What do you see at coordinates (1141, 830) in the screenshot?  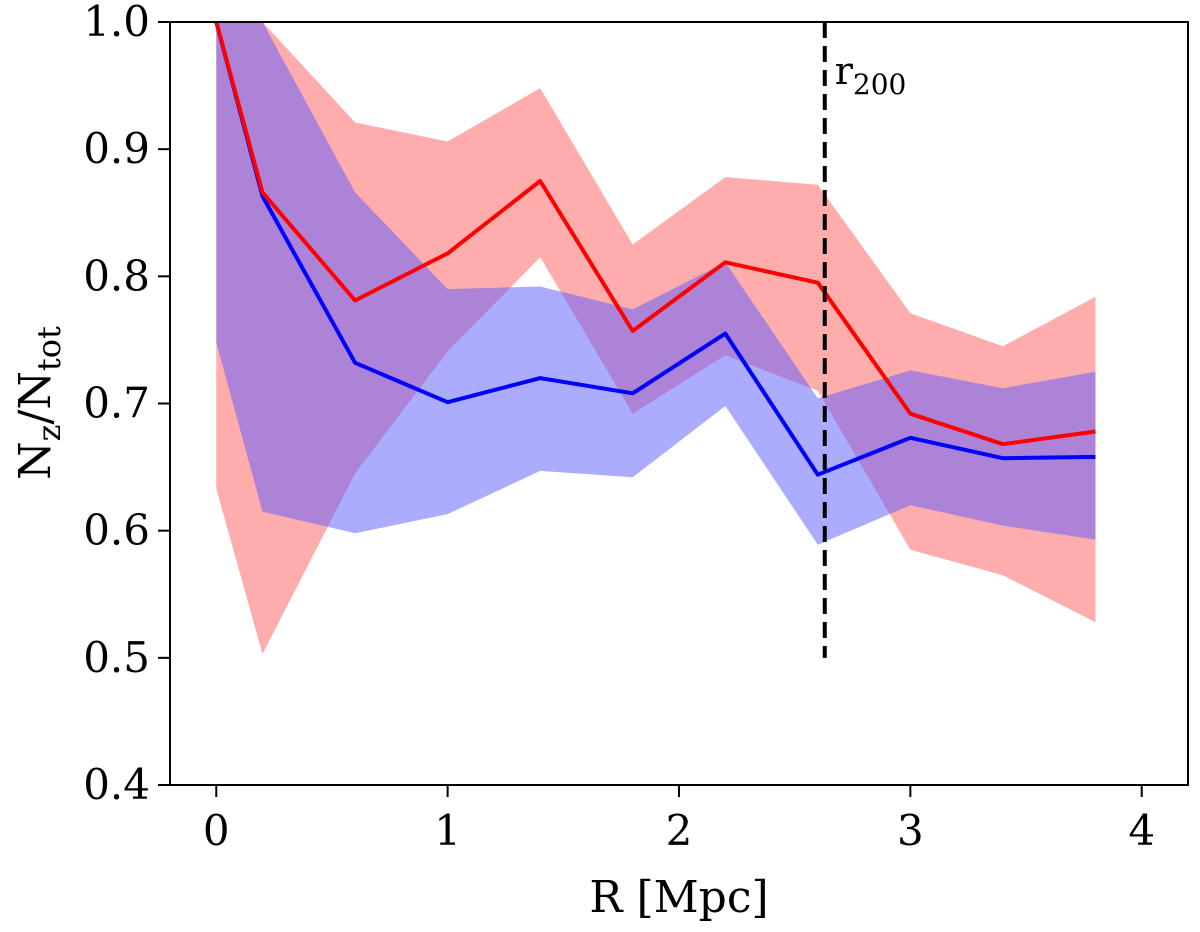 I see `x-tick-label: 4` at bounding box center [1141, 830].